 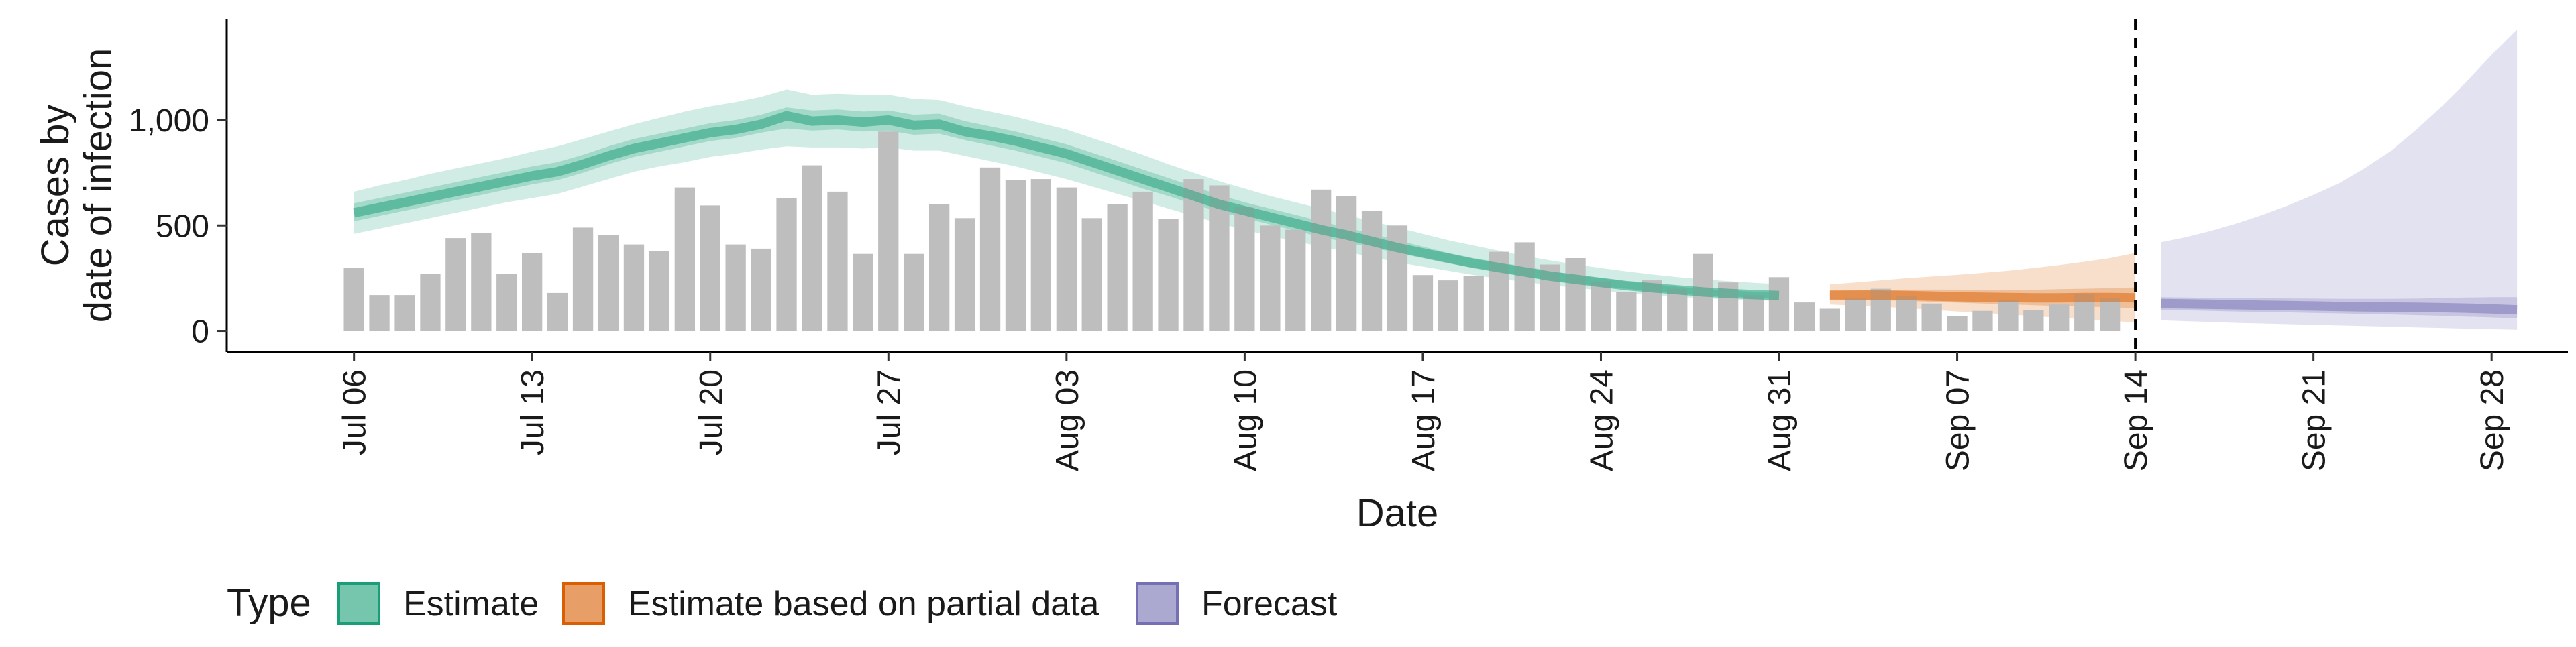 What do you see at coordinates (2314, 420) in the screenshot?
I see `x-tick-label: Sep 21` at bounding box center [2314, 420].